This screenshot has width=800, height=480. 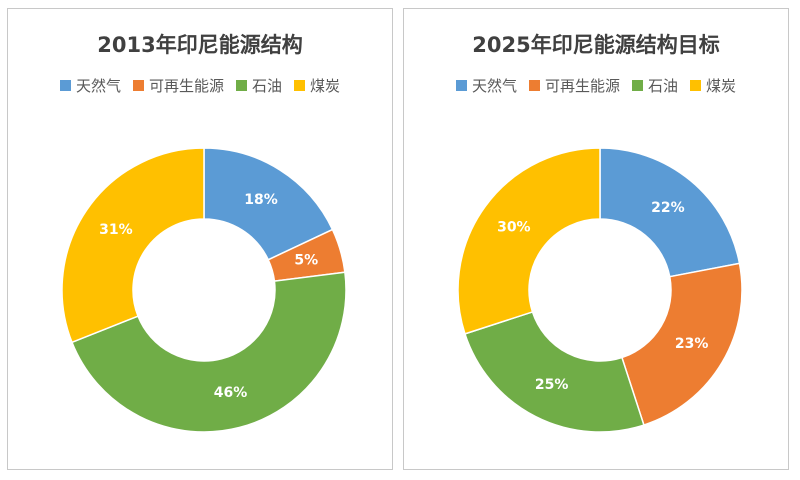 What do you see at coordinates (514, 227) in the screenshot?
I see `data-label: 30%` at bounding box center [514, 227].